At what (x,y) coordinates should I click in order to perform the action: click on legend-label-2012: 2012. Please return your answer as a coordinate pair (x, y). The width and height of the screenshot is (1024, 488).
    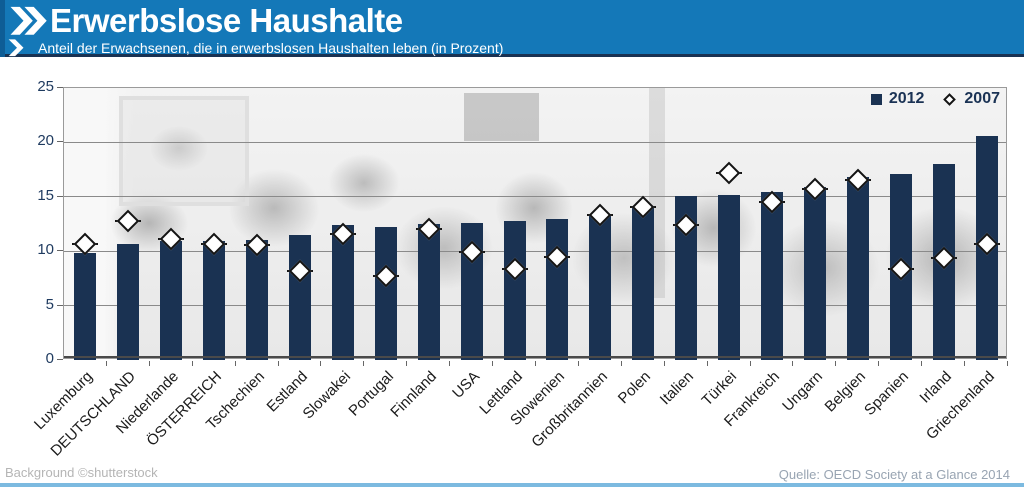
    Looking at the image, I should click on (906, 98).